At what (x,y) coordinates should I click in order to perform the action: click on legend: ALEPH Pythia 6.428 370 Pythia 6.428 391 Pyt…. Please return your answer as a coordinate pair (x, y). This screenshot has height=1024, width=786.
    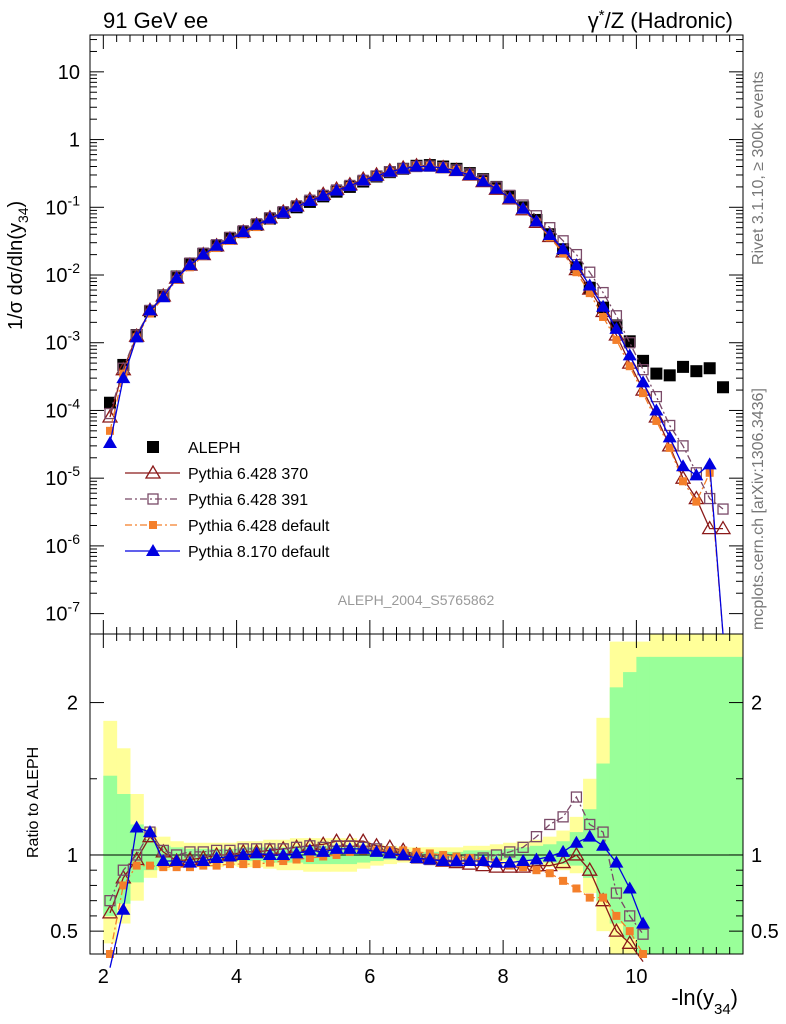
    Looking at the image, I should click on (227, 500).